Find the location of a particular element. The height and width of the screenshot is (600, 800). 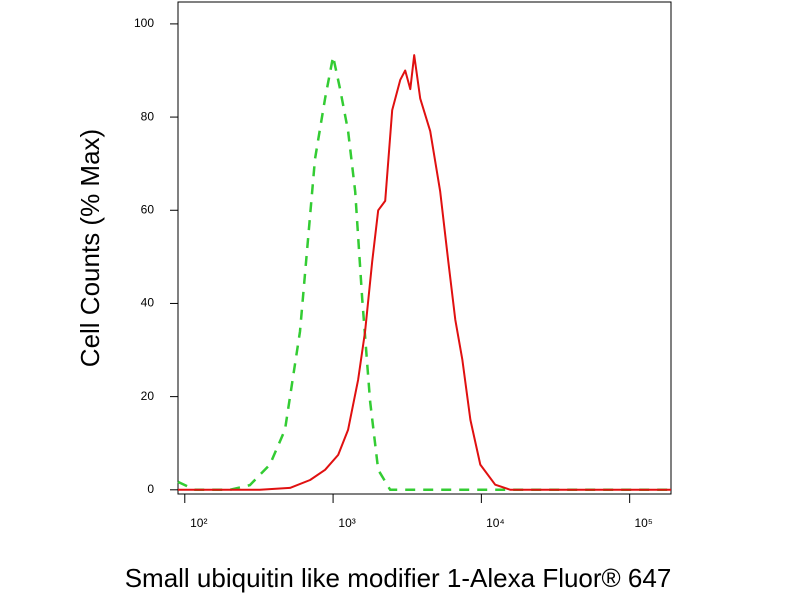

y-tick-label: 100 is located at coordinates (144, 23).